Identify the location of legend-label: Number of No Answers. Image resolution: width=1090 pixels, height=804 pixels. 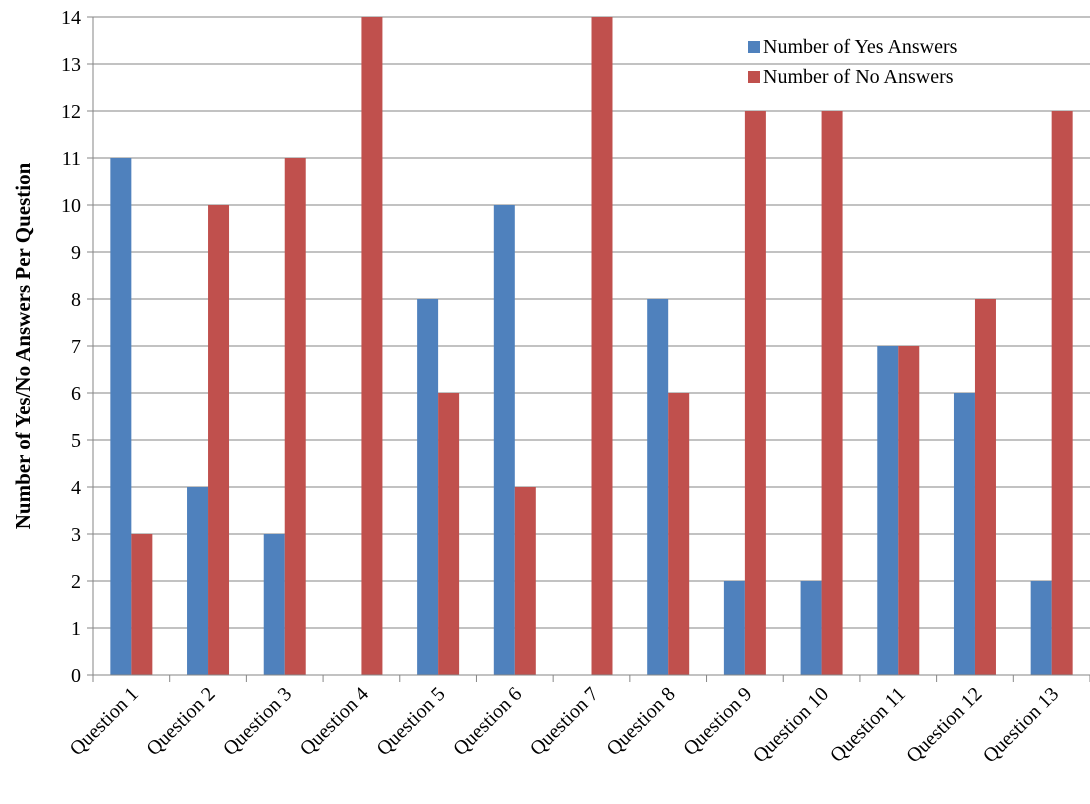
(858, 77).